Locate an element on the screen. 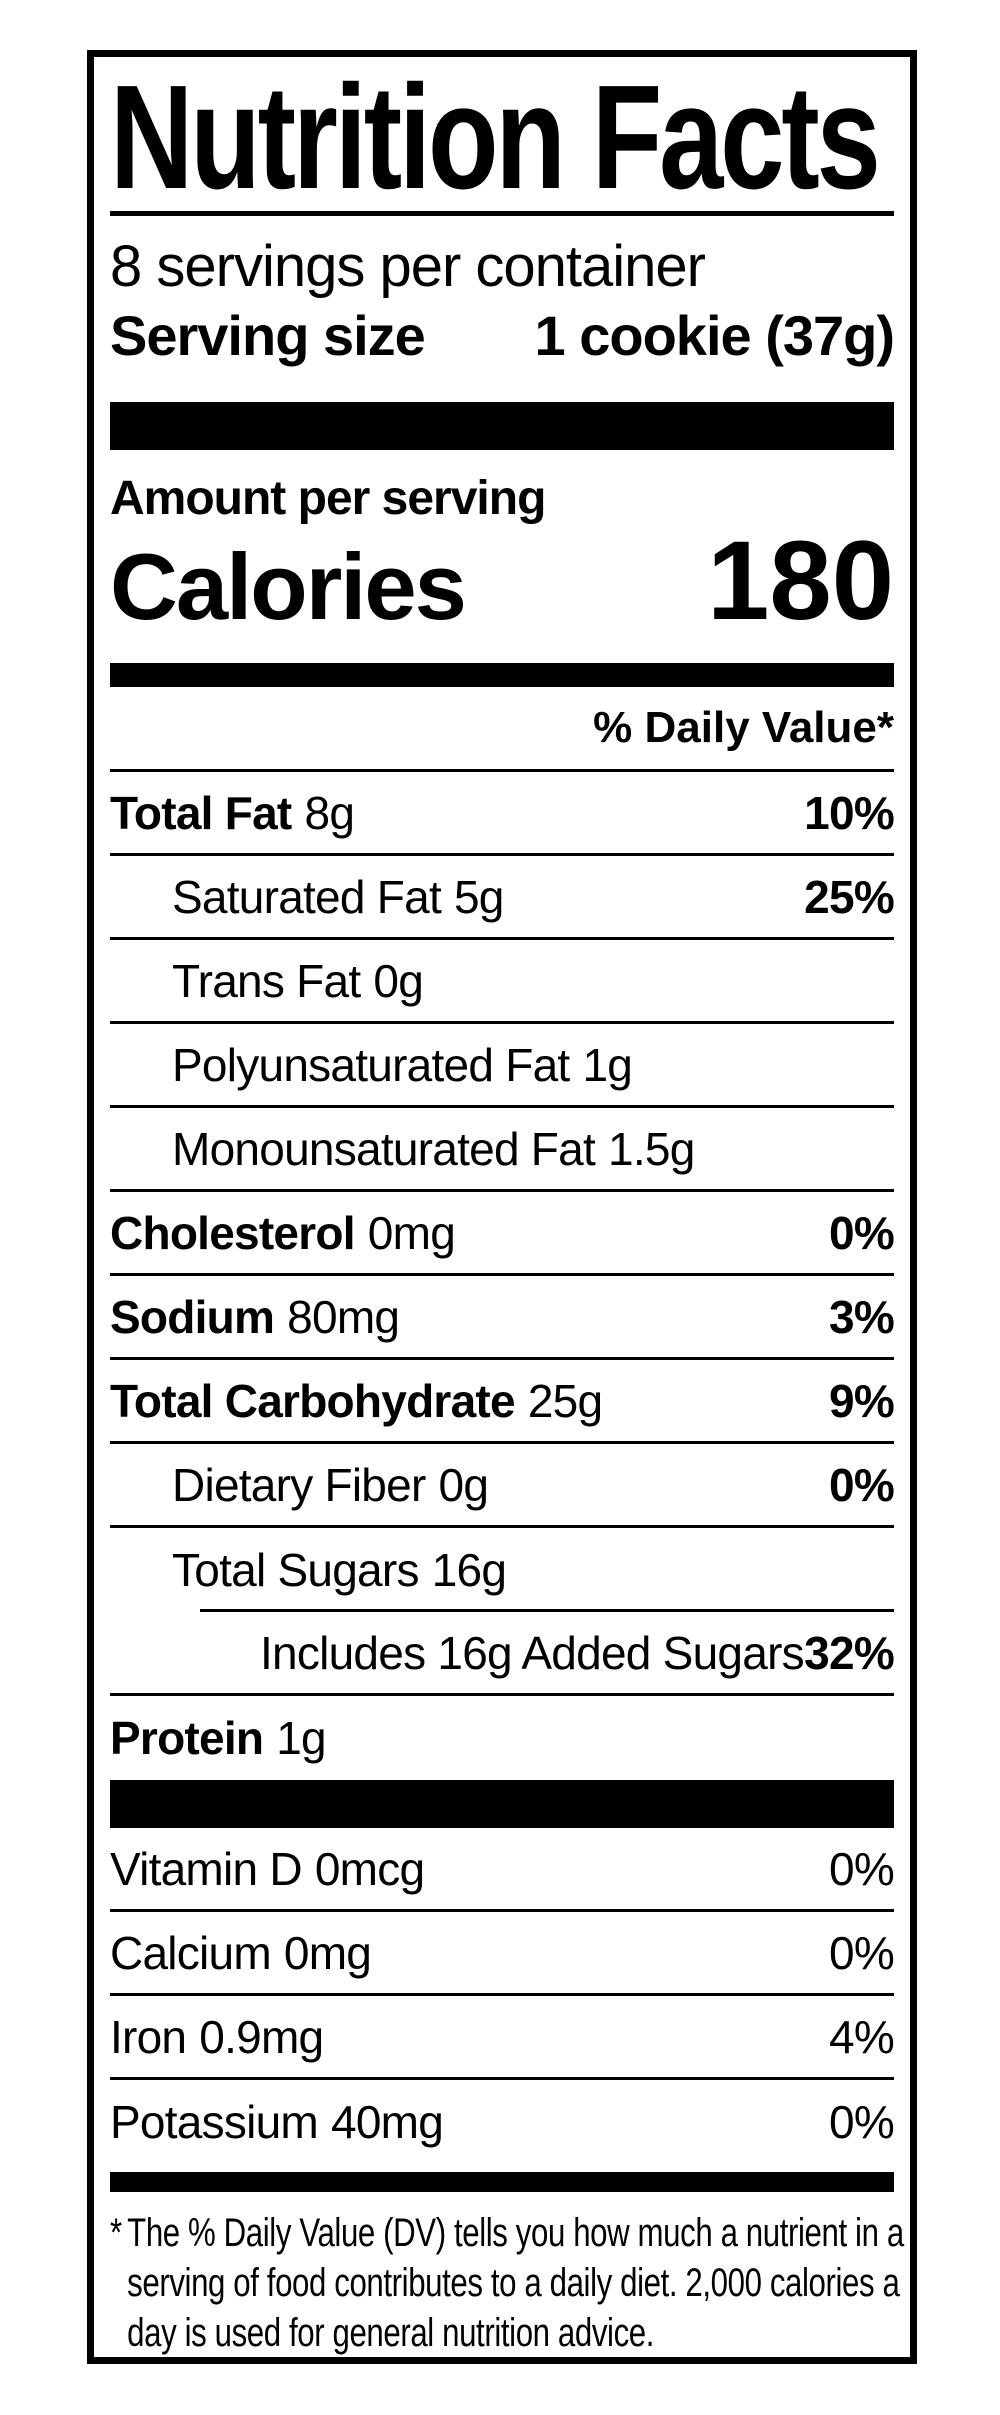 The height and width of the screenshot is (2415, 1000). nutrient-name: Potassium is located at coordinates (214, 2122).